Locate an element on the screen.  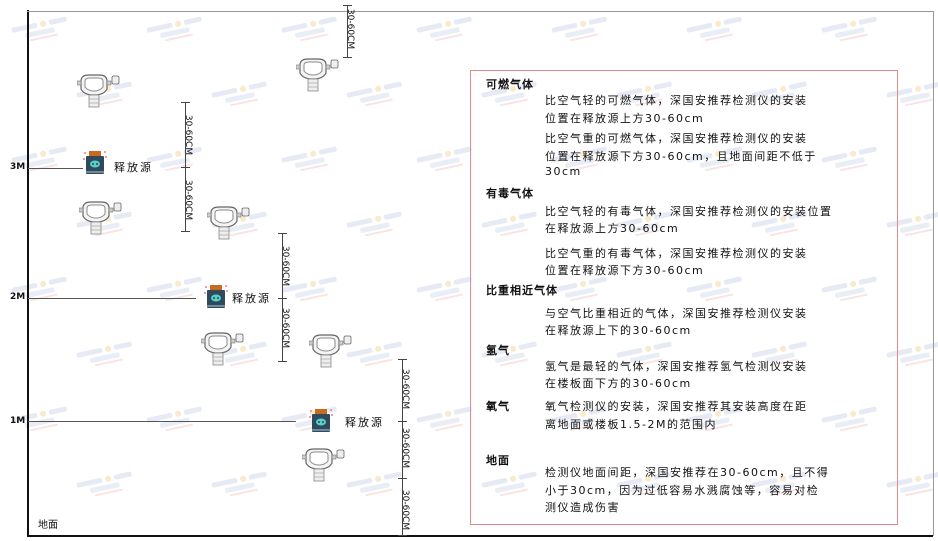
section-text: 位置在释放源下方30-60cm，且地面间距不低于 is located at coordinates (681, 156).